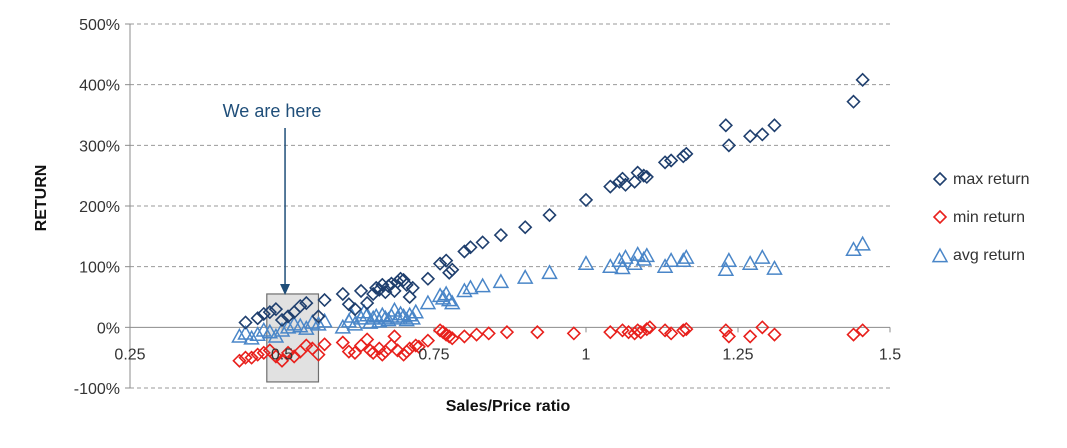 The image size is (1067, 448). I want to click on x-axis-title: Sales/Price ratio, so click(508, 406).